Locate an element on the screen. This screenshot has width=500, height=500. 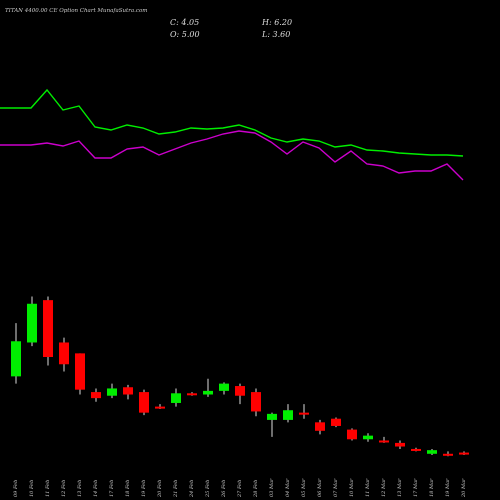
x-tick-label: 27 Feb is located at coordinates (240, 489).